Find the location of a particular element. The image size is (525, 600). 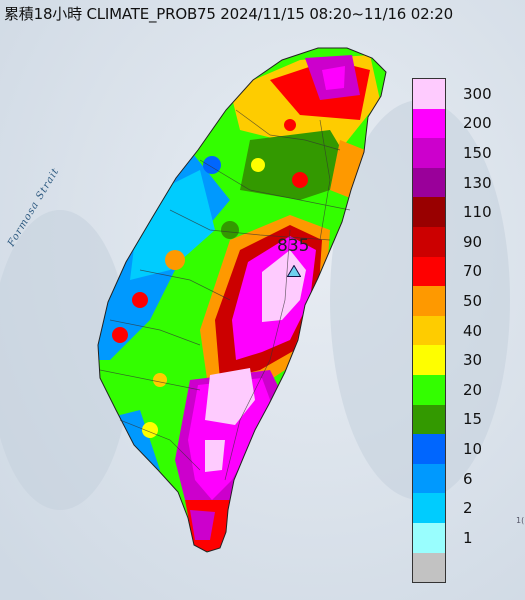

legend-label: 110 is located at coordinates (477, 212).